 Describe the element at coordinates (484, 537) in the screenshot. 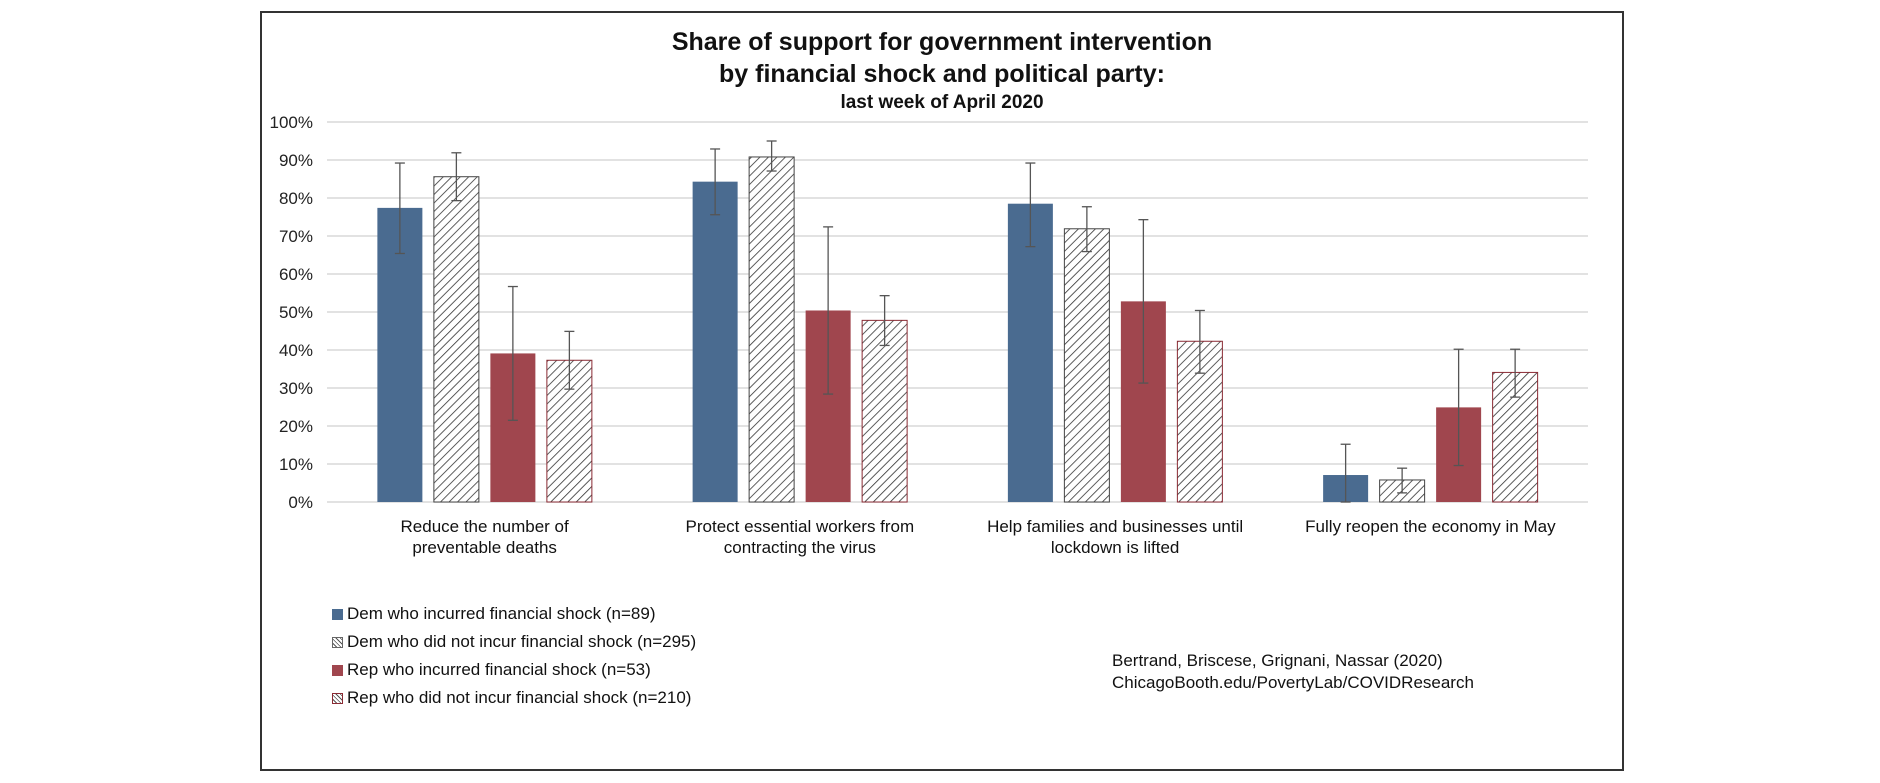

I see `x-tick-label: Reduce the number of preventable deaths` at that location.